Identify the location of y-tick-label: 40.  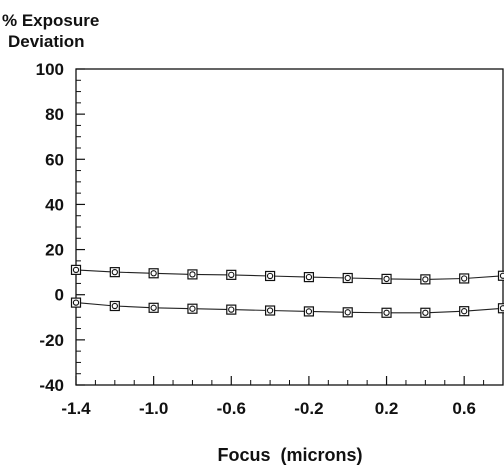
(54, 204).